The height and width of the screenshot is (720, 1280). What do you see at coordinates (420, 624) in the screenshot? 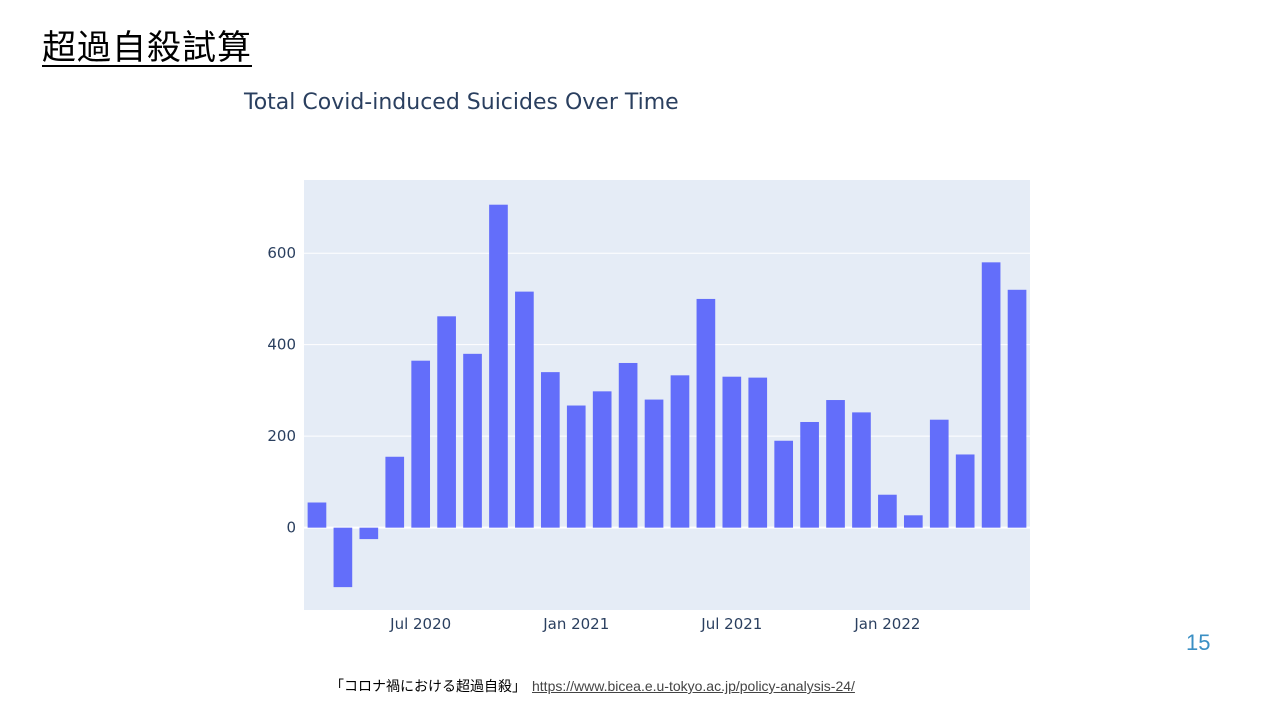
I see `x-tick-label: Jul 2020` at bounding box center [420, 624].